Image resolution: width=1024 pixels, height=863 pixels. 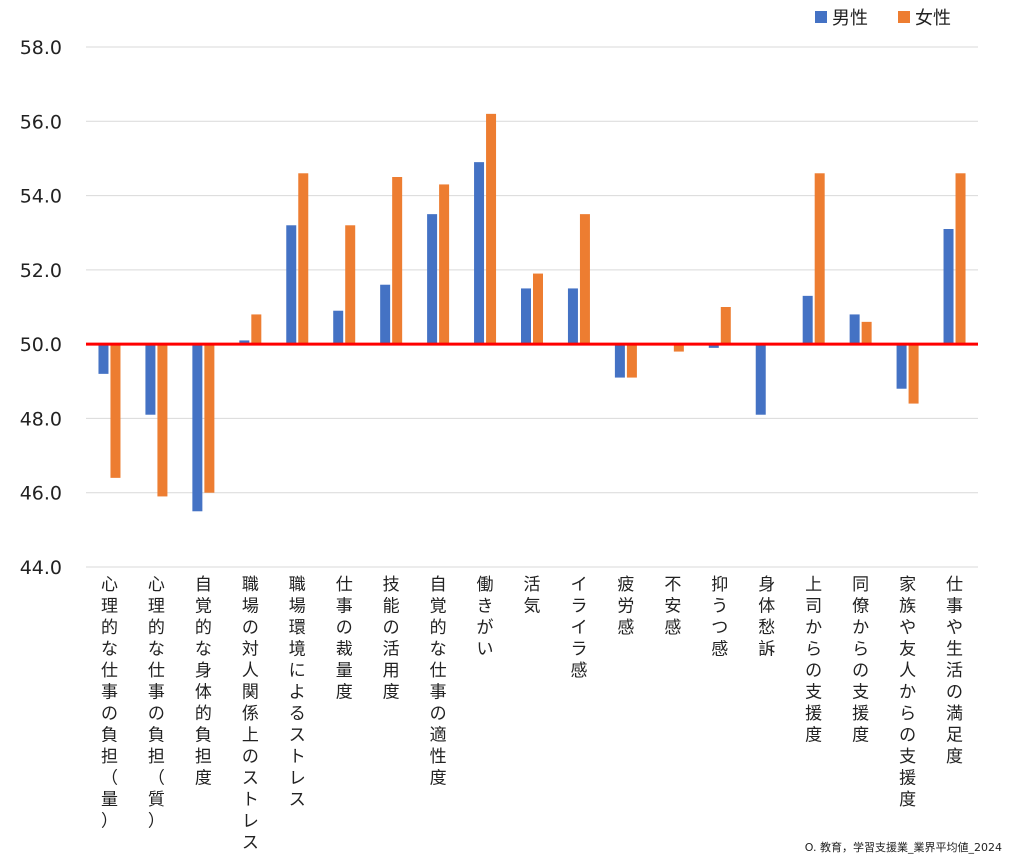 I want to click on y-axis-tick-labels: 44.0 46.0 48.0 50.0 52.0 54.0 56.0 58.0, so click(x=41, y=308).